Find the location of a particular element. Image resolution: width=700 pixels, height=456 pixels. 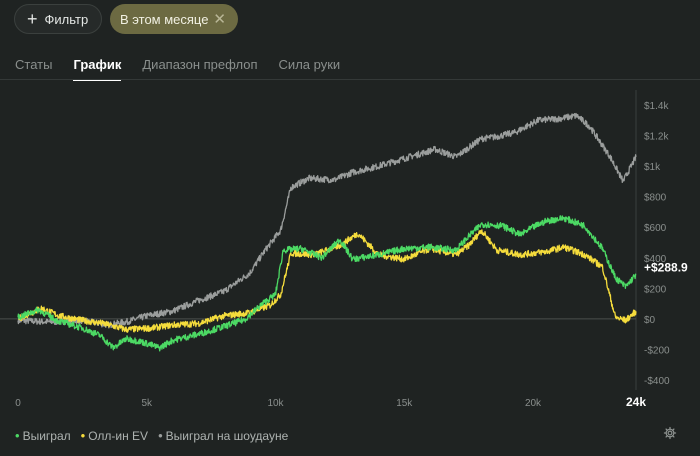

tab-preflop-range: Диапазон префлоп is located at coordinates (200, 64).